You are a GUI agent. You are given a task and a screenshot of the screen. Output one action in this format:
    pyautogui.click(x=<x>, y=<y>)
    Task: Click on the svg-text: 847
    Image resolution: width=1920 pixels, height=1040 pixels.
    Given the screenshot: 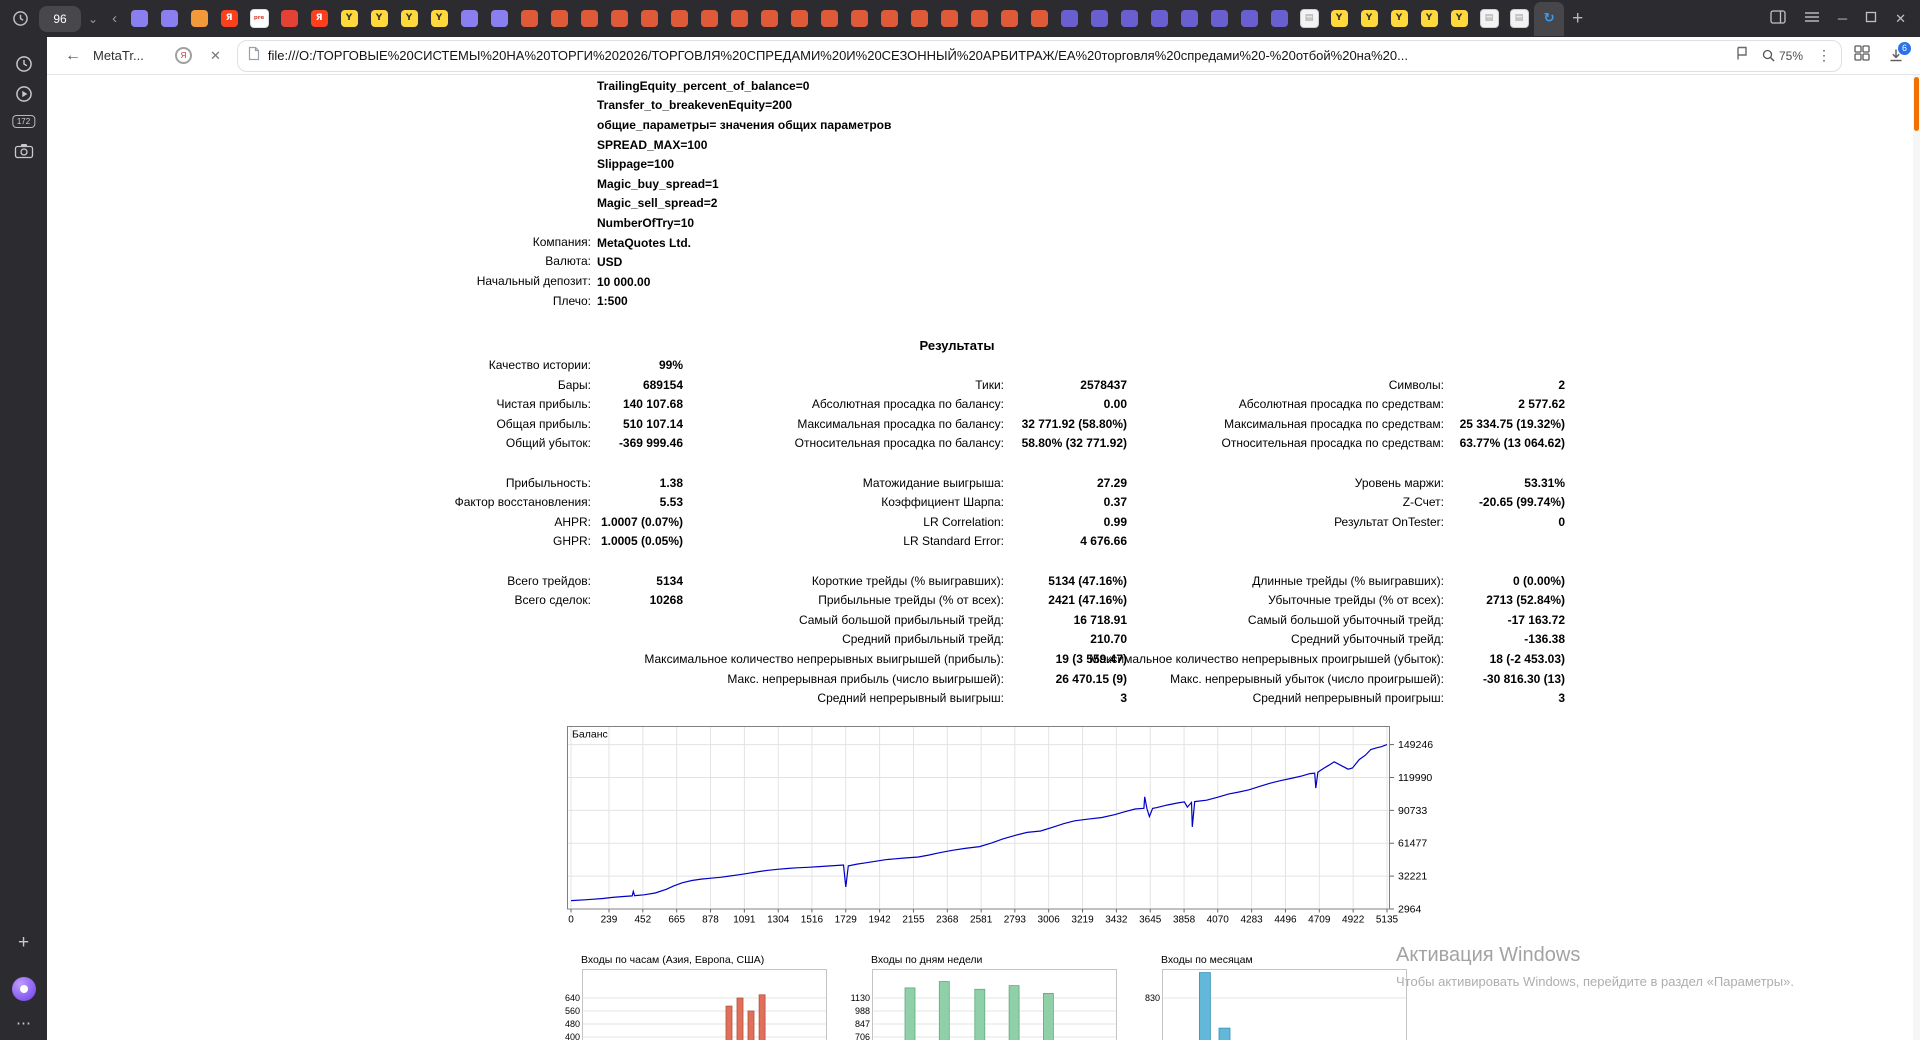 What is the action you would take?
    pyautogui.click(x=862, y=1024)
    